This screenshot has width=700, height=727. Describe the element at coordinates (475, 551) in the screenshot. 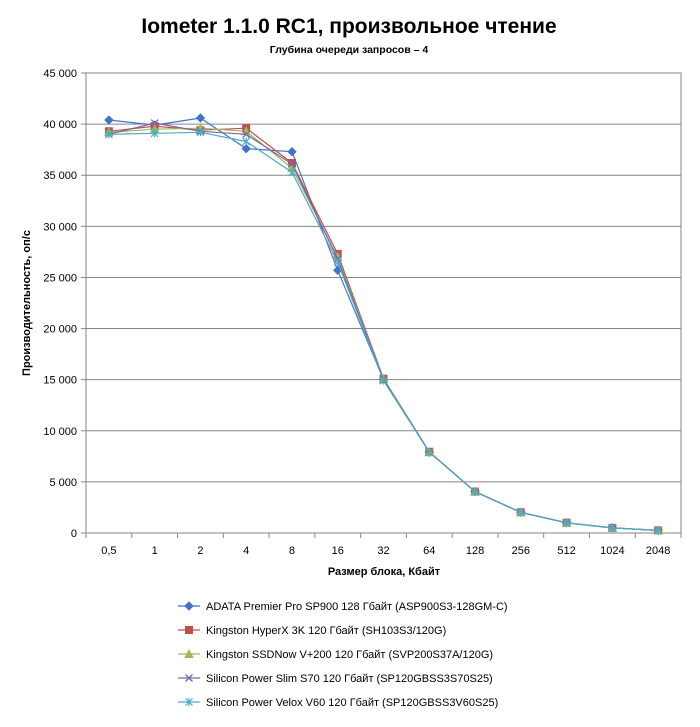

I see `x-tick-label: 128` at that location.